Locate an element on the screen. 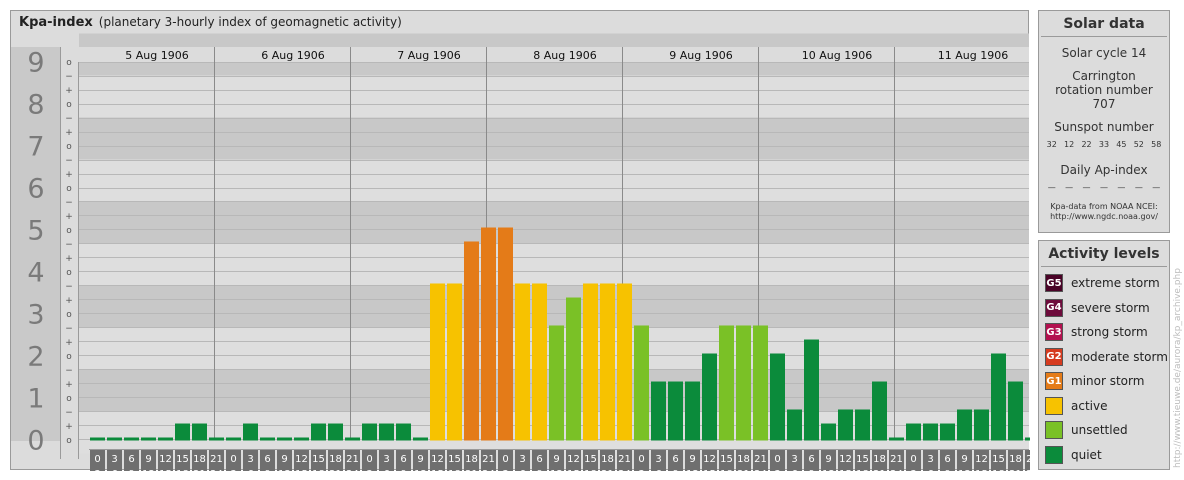 The height and width of the screenshot is (480, 1184). time-end-label: 21 is located at coordinates (1015, 470).